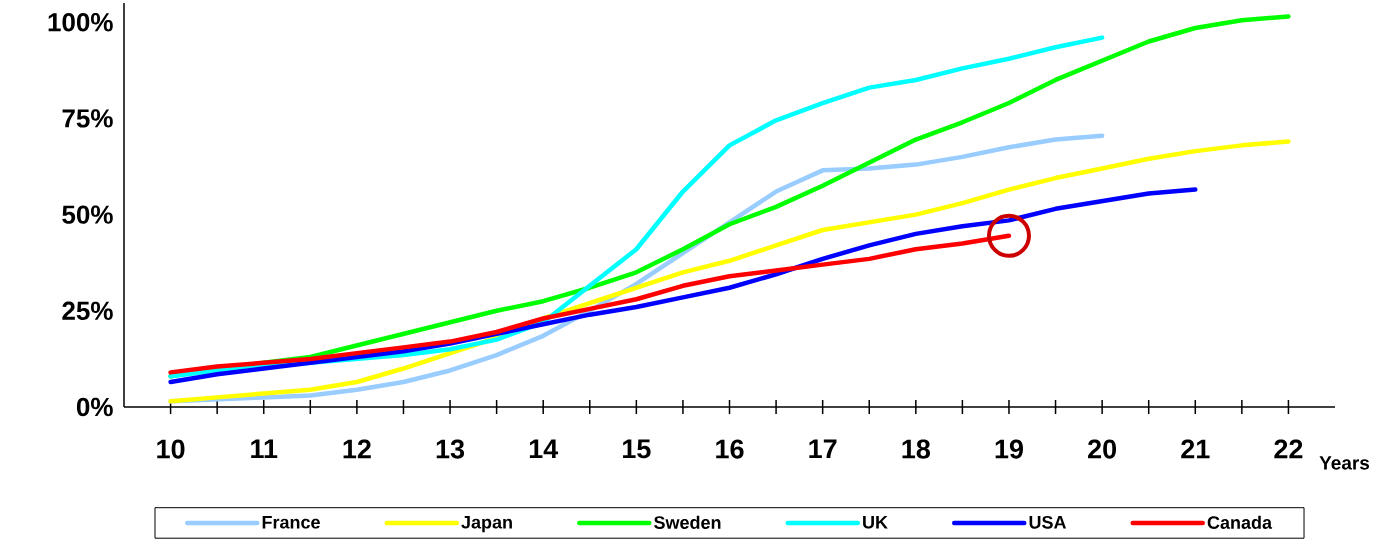 The width and height of the screenshot is (1393, 543). I want to click on x-tick-label: 13, so click(450, 449).